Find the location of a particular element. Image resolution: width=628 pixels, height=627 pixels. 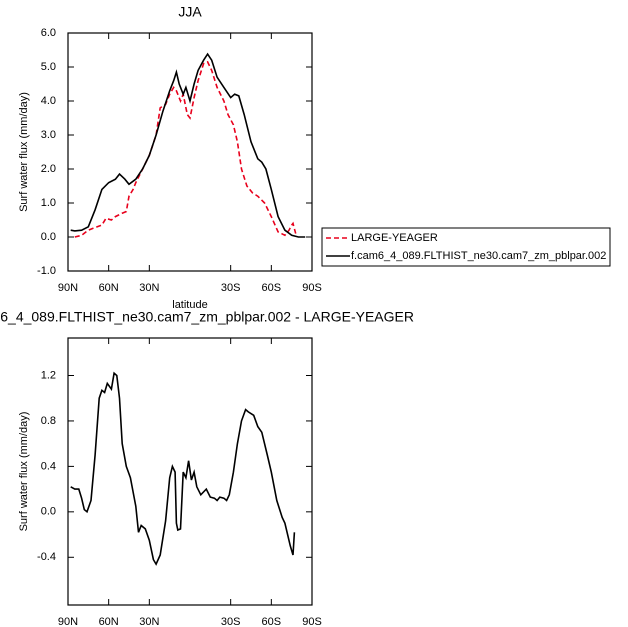

y-tick-label: 2.0 is located at coordinates (48, 169).